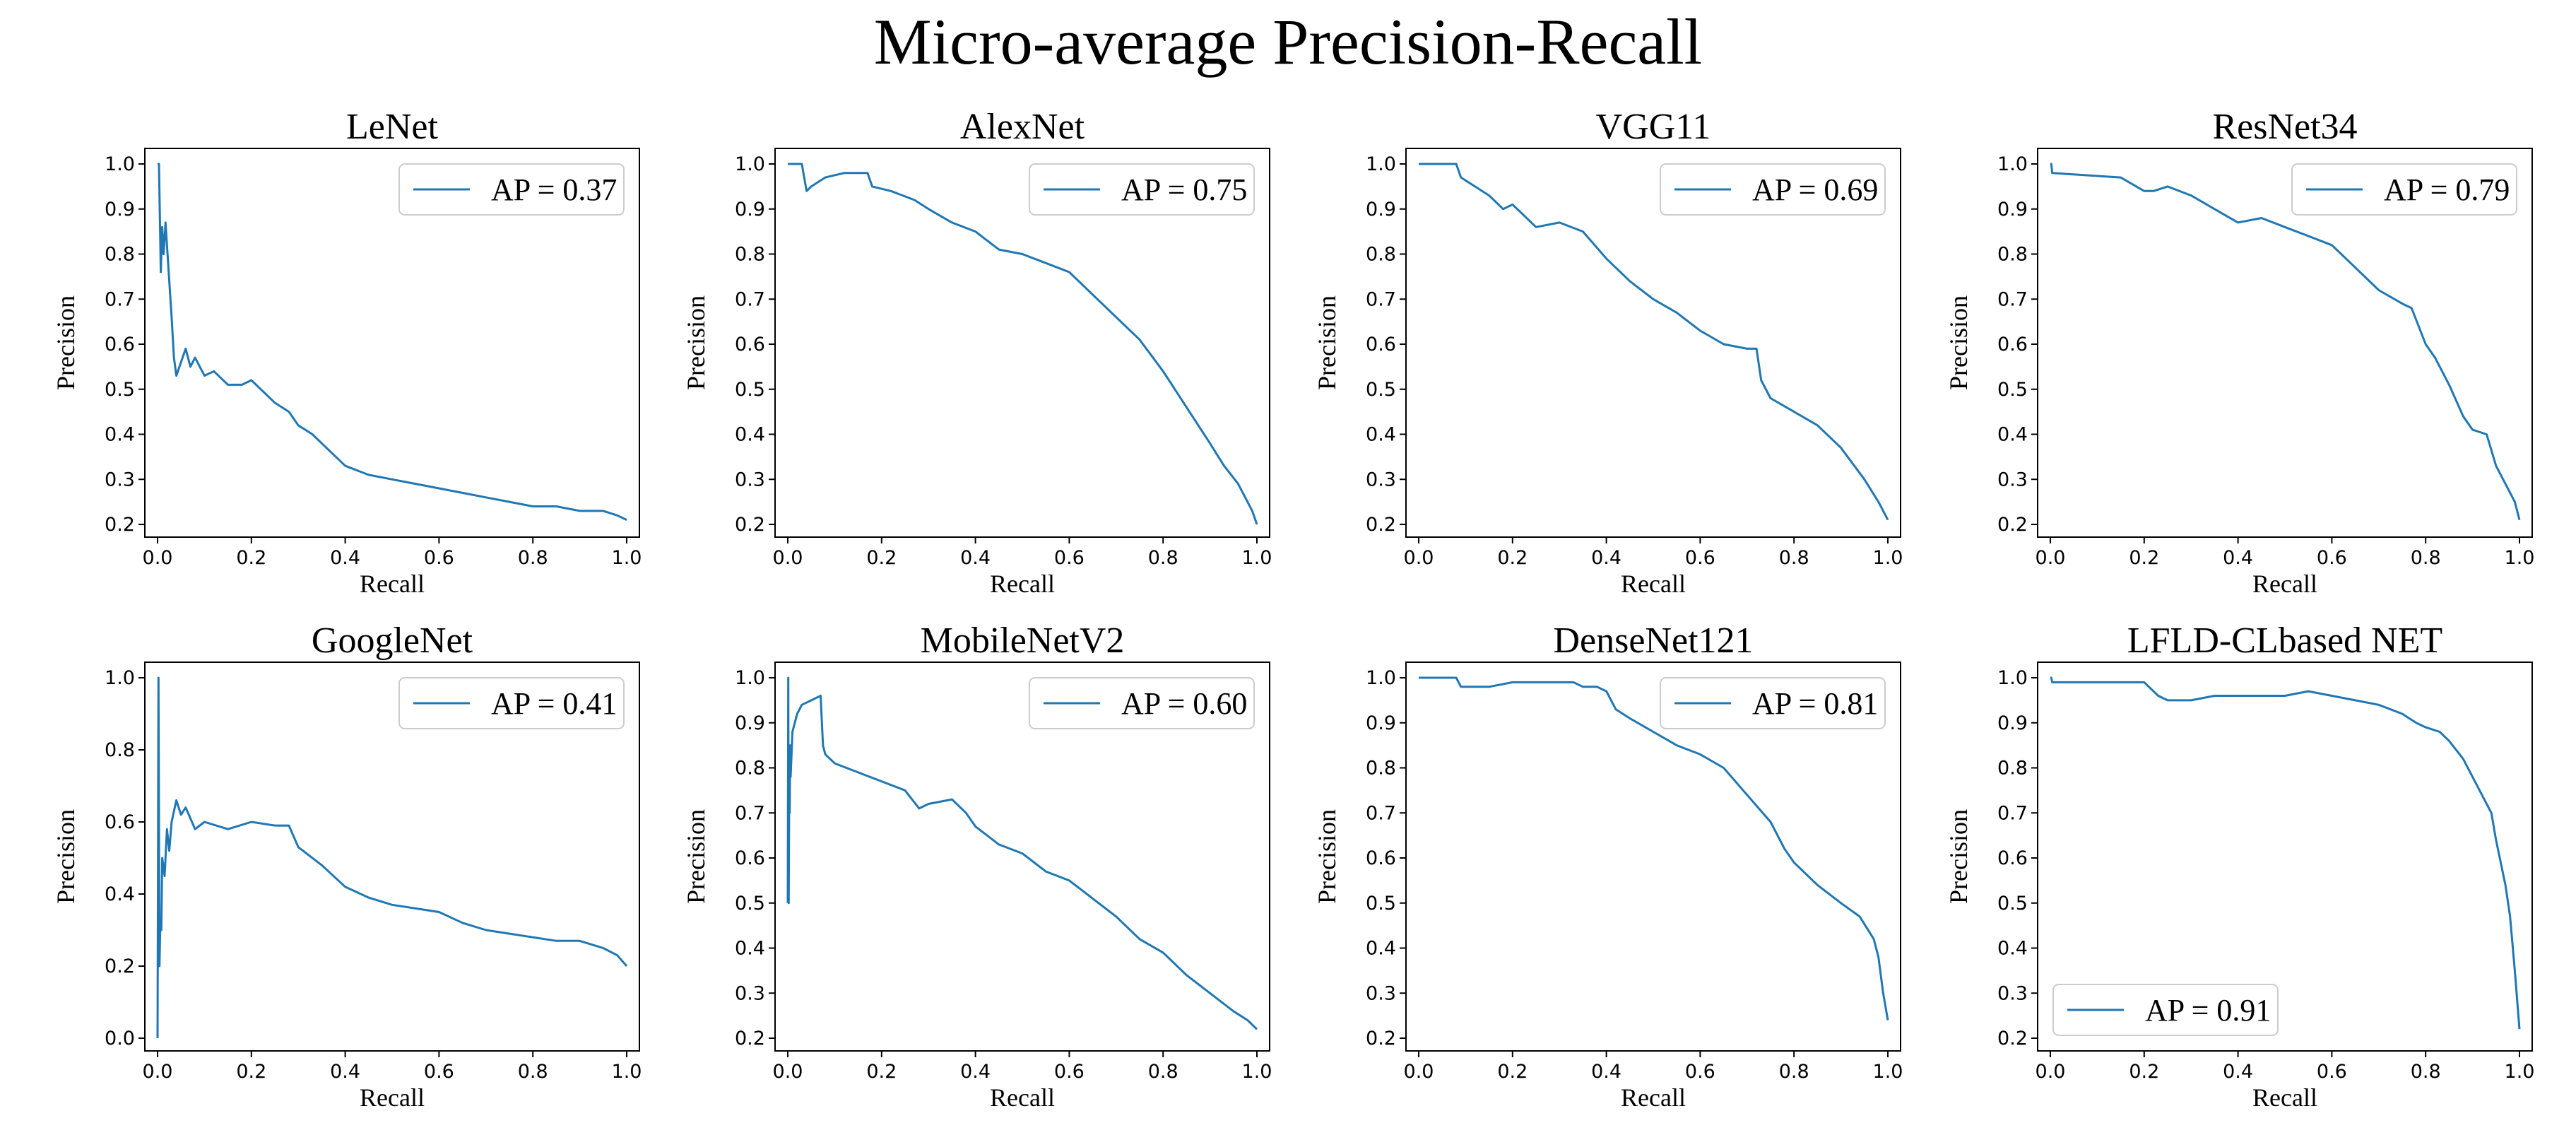 This screenshot has width=2576, height=1123. Describe the element at coordinates (1142, 703) in the screenshot. I see `legend: AP = 0.60` at that location.